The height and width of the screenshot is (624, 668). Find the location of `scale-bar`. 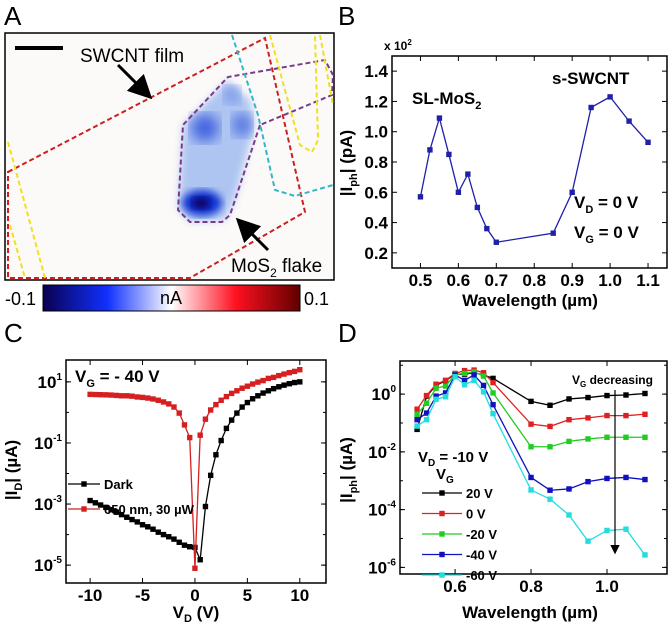

scale-bar is located at coordinates (39, 48).